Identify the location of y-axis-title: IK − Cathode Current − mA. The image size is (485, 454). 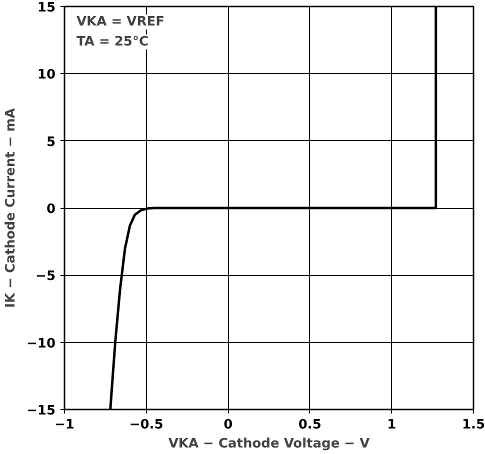
(11, 208).